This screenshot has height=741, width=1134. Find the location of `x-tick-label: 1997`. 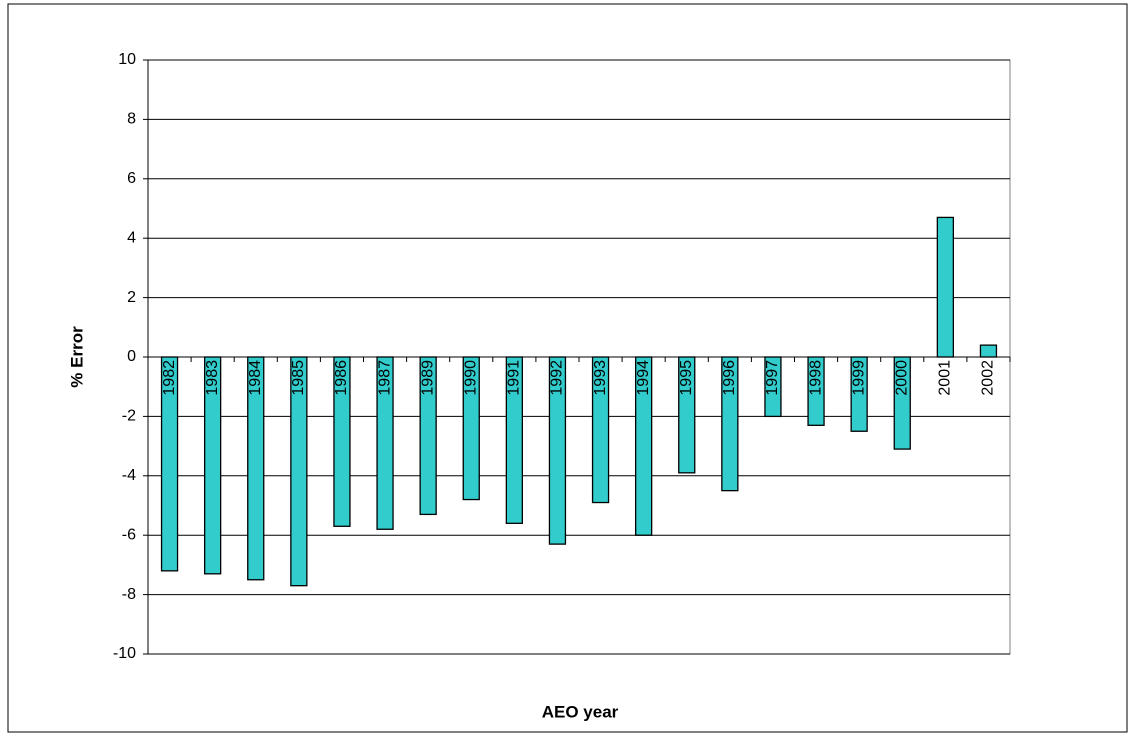

x-tick-label: 1997 is located at coordinates (772, 378).